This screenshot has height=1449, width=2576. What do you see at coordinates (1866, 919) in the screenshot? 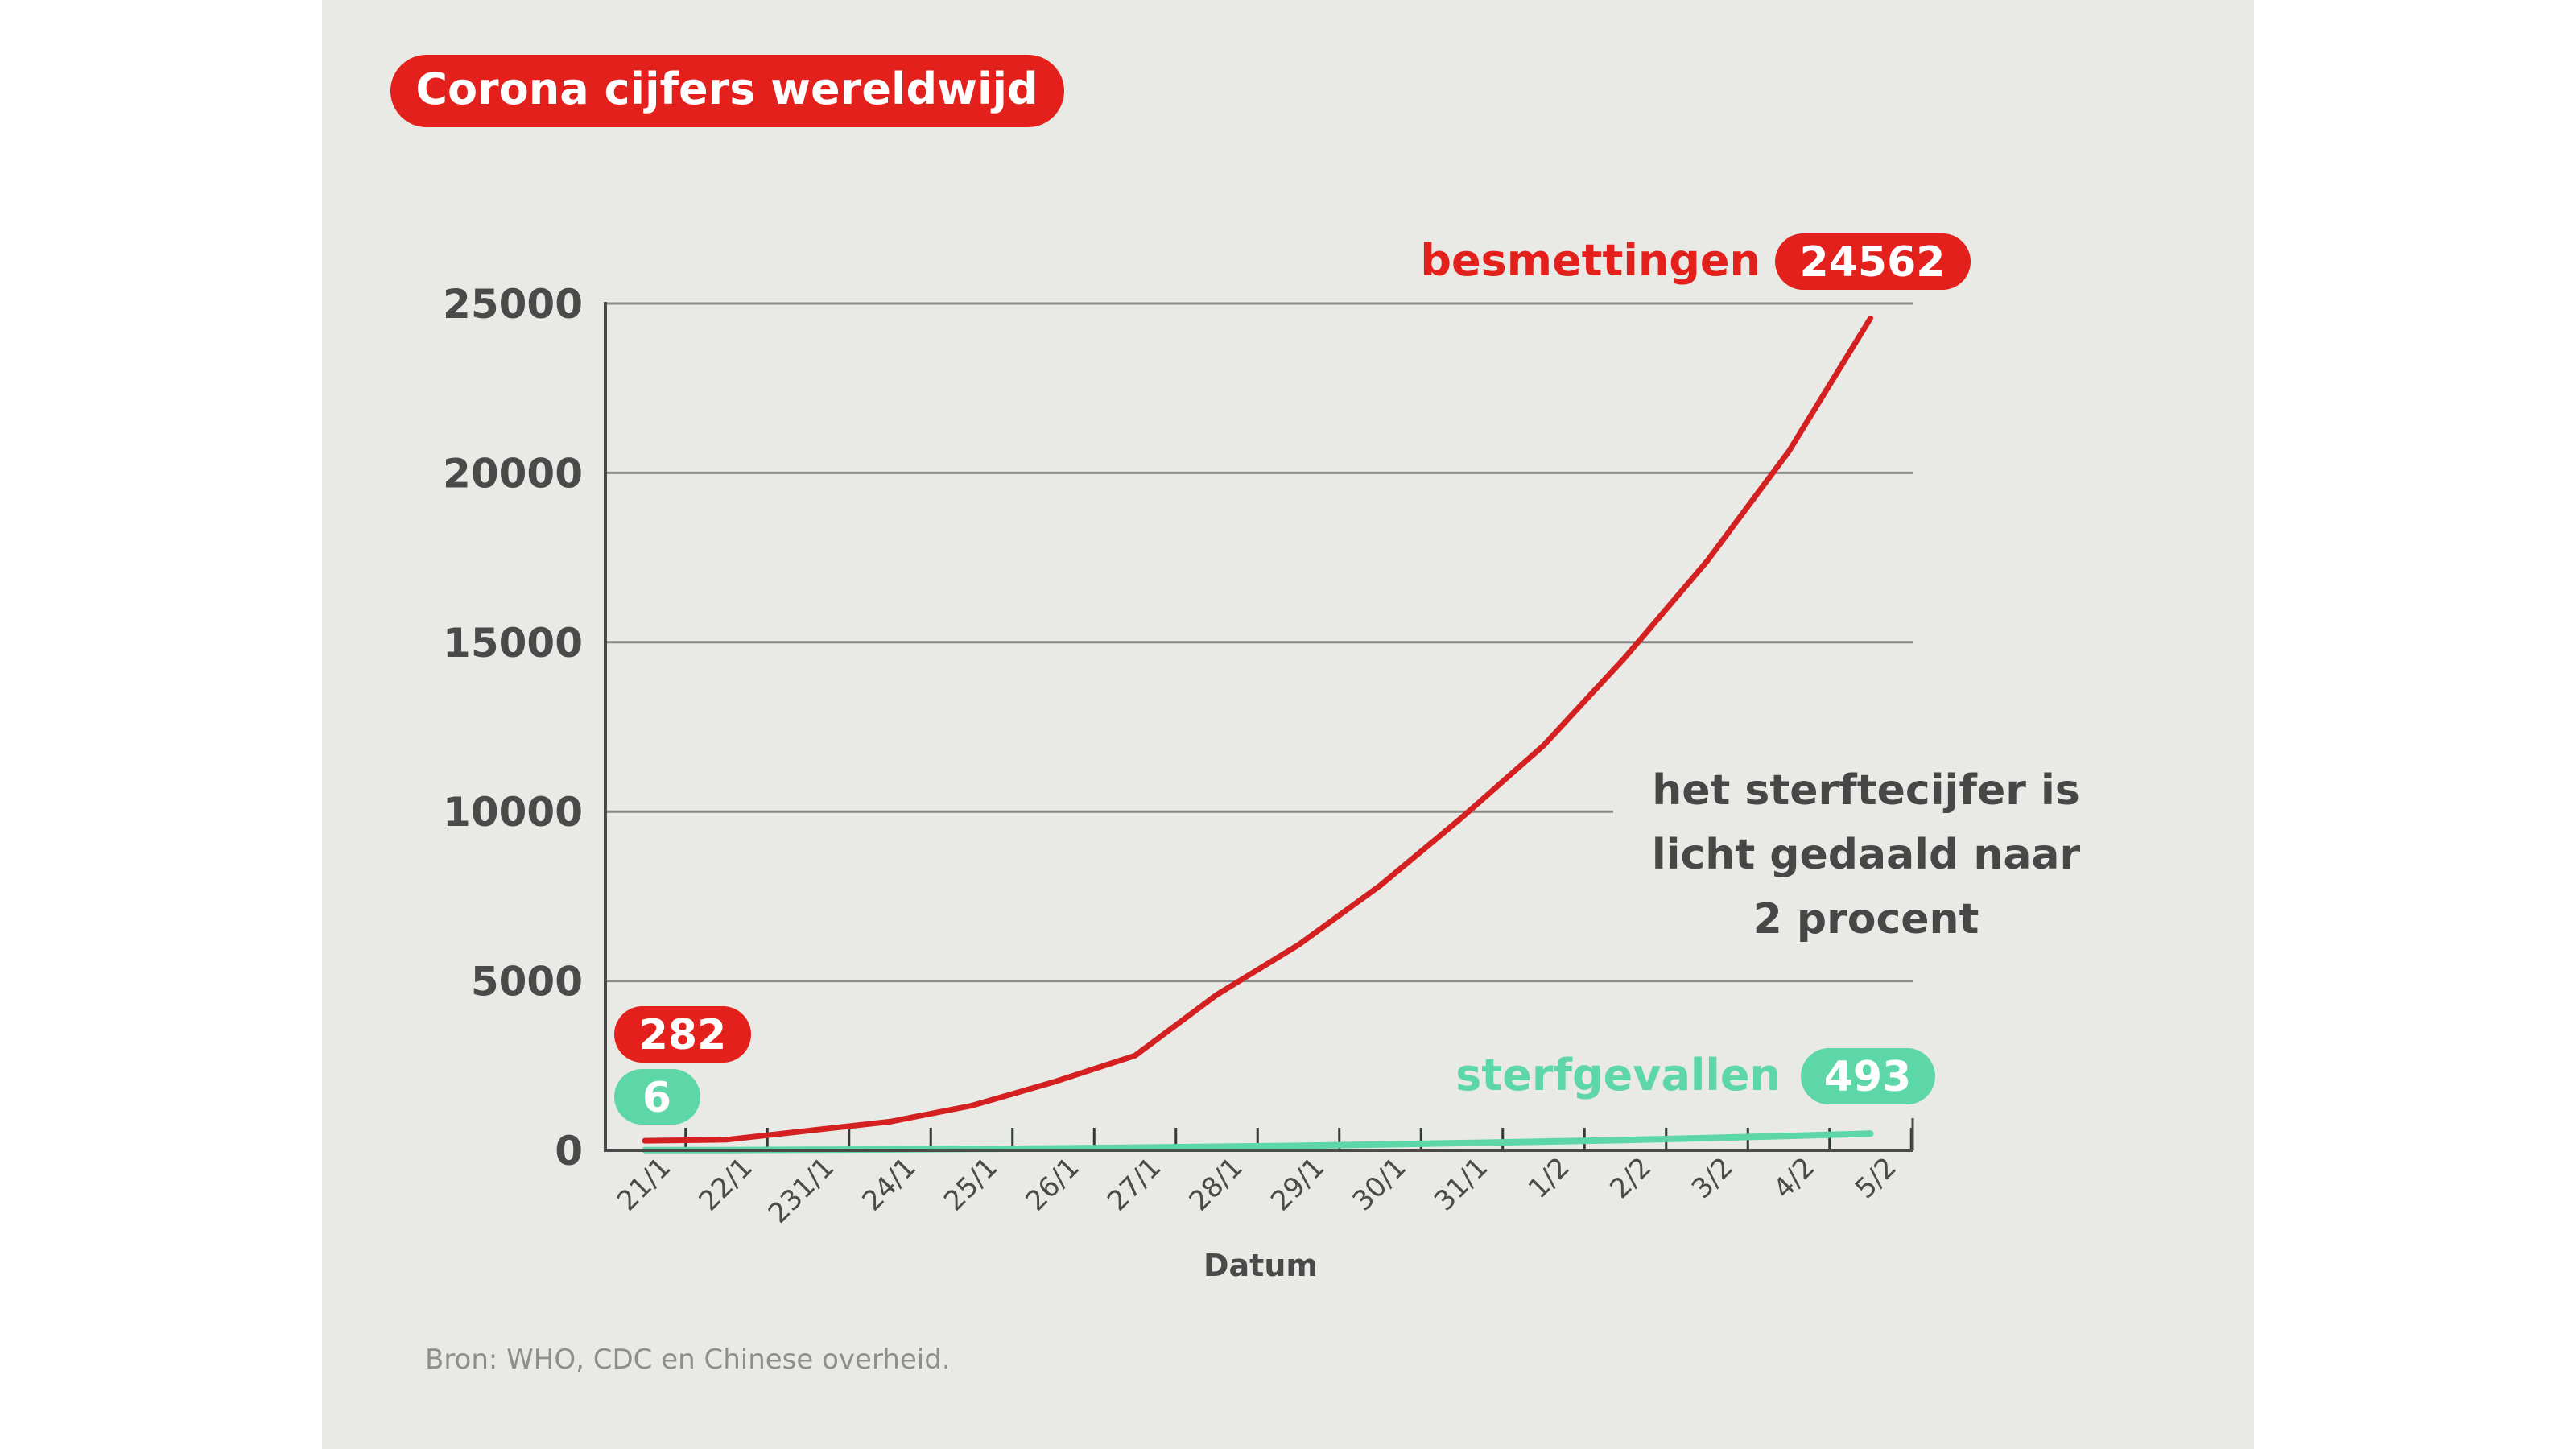
I see `annotation-line-3: 2 procent` at bounding box center [1866, 919].